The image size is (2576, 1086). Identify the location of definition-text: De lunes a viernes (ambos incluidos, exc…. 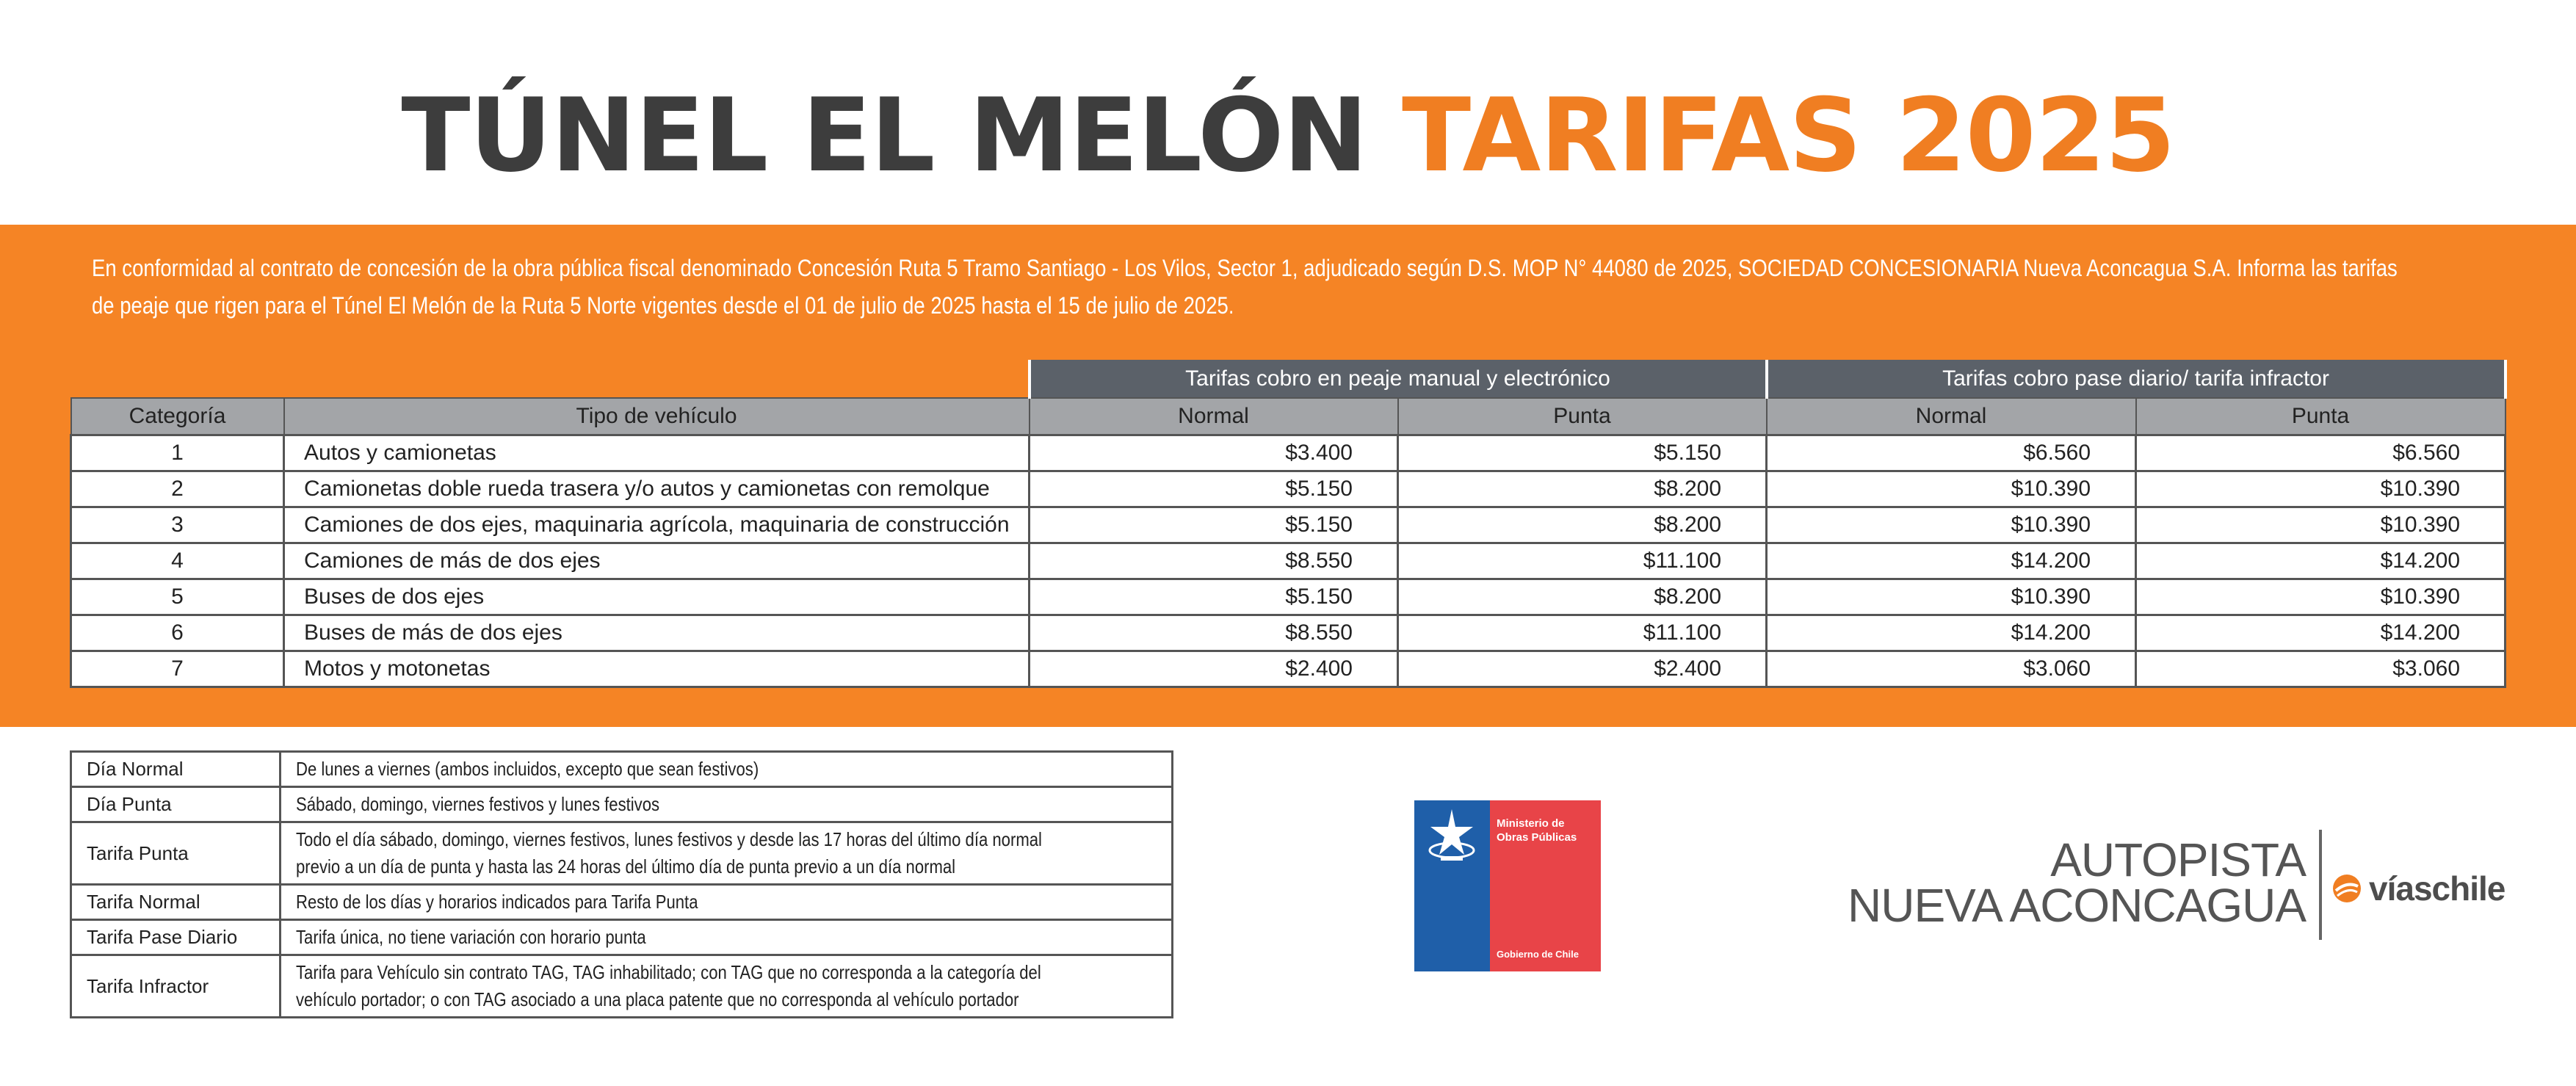
(726, 769).